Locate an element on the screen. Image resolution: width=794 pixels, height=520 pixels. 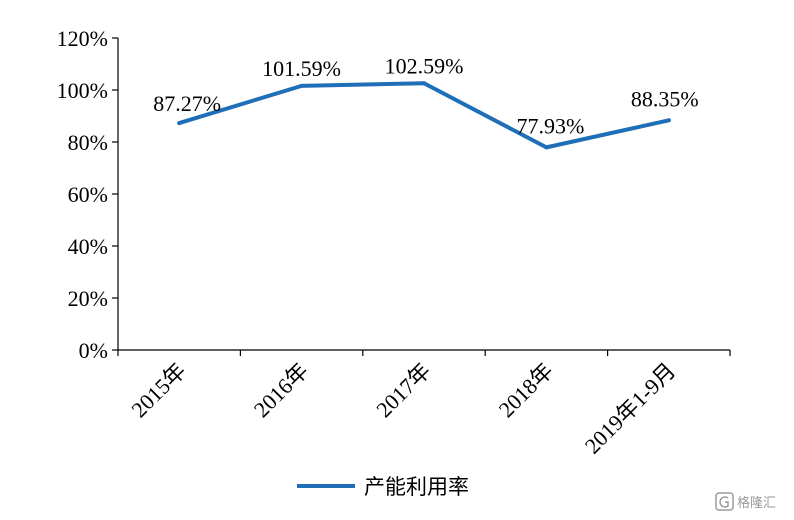
y-tick-label: 40% is located at coordinates (88, 246).